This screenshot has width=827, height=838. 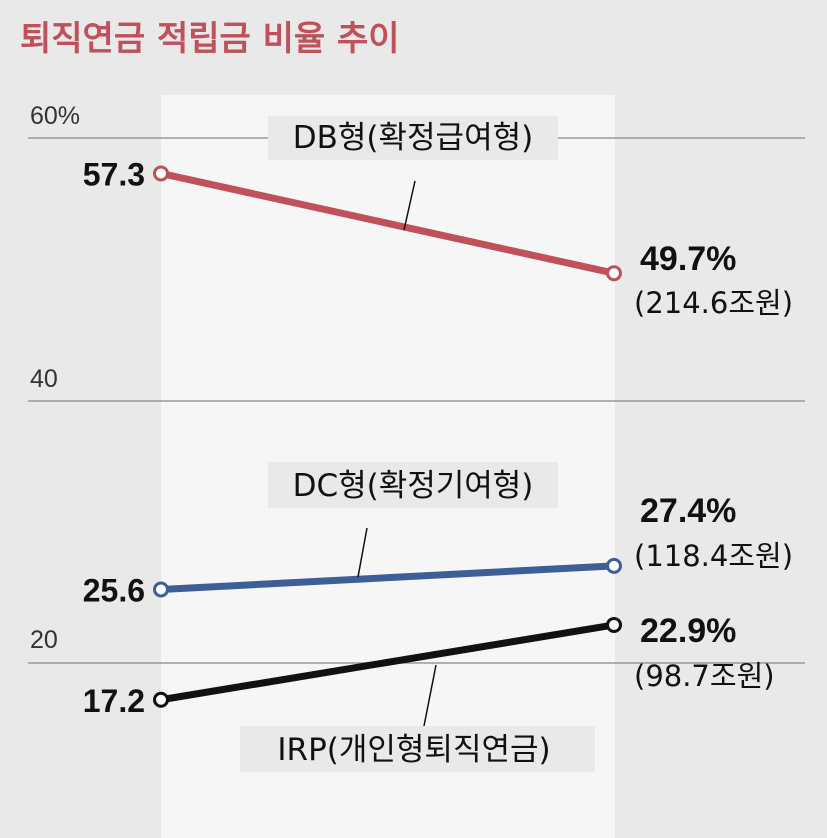 I want to click on db-start-label: 57.3, so click(x=114, y=174).